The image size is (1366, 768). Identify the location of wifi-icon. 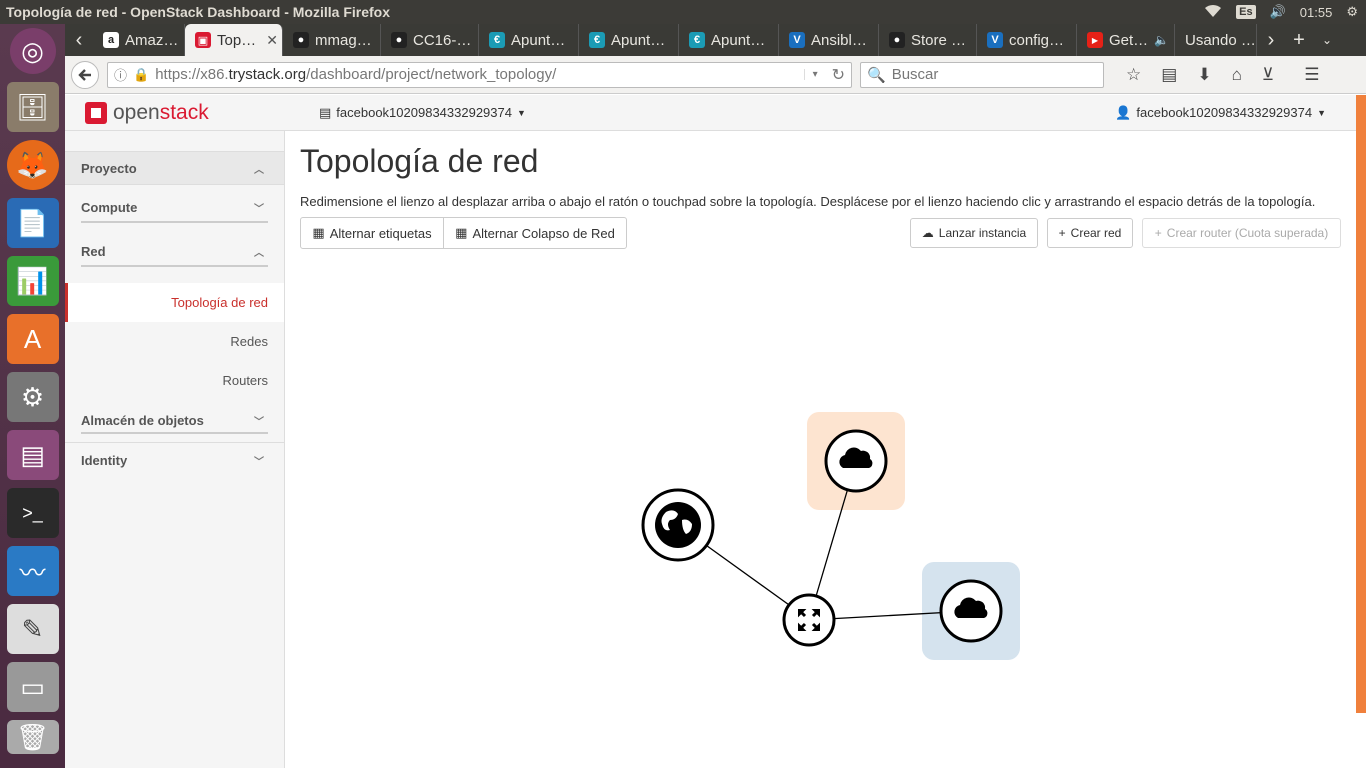
(1213, 12).